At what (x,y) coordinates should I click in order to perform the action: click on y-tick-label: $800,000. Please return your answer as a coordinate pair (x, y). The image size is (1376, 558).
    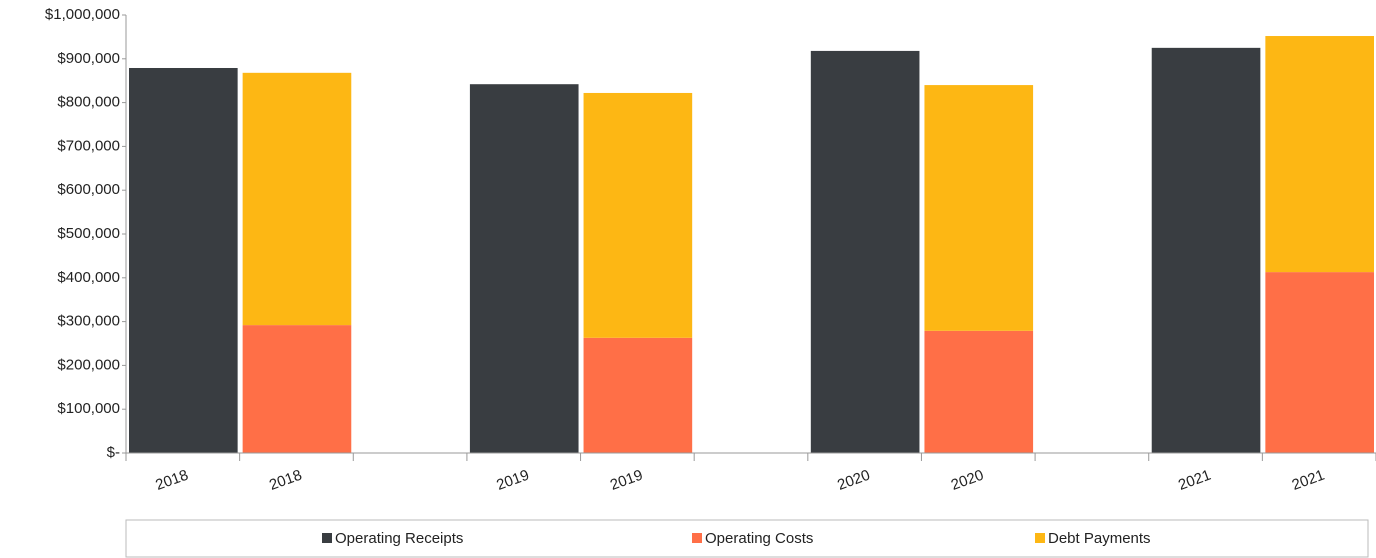
    Looking at the image, I should click on (88, 102).